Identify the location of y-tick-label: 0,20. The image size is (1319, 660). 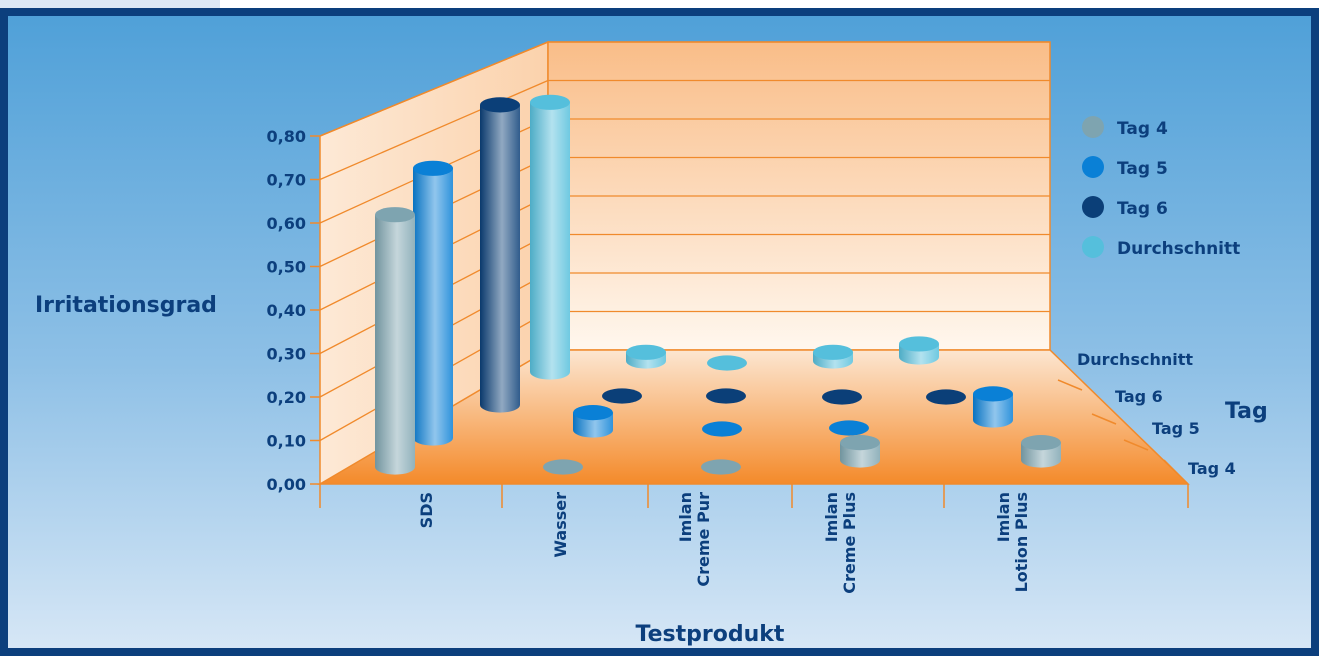
(286, 397).